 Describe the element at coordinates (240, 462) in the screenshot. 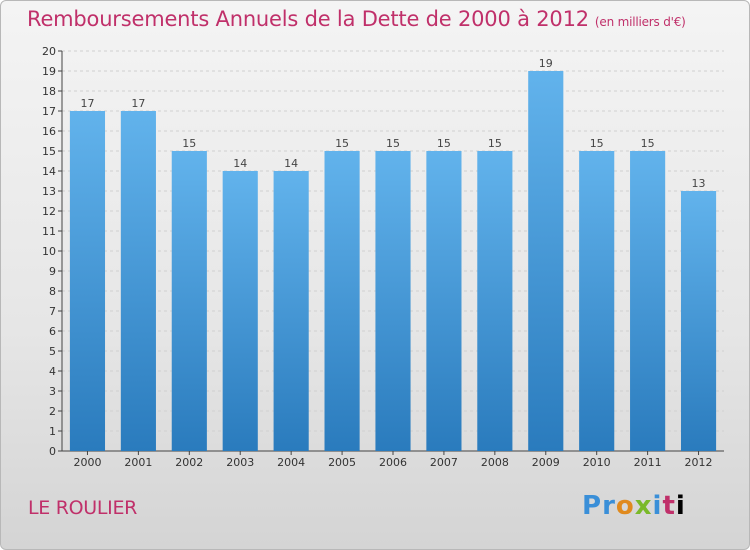

I see `x-tick-label: 2003` at that location.